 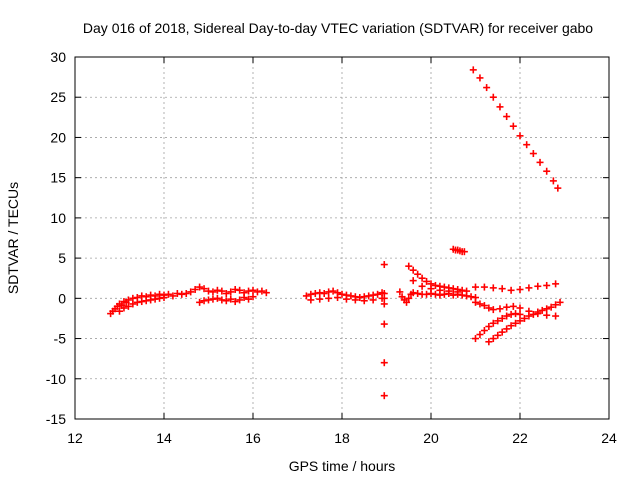 I want to click on y-axis-label: SDTVAR / TECUs, so click(x=13, y=238).